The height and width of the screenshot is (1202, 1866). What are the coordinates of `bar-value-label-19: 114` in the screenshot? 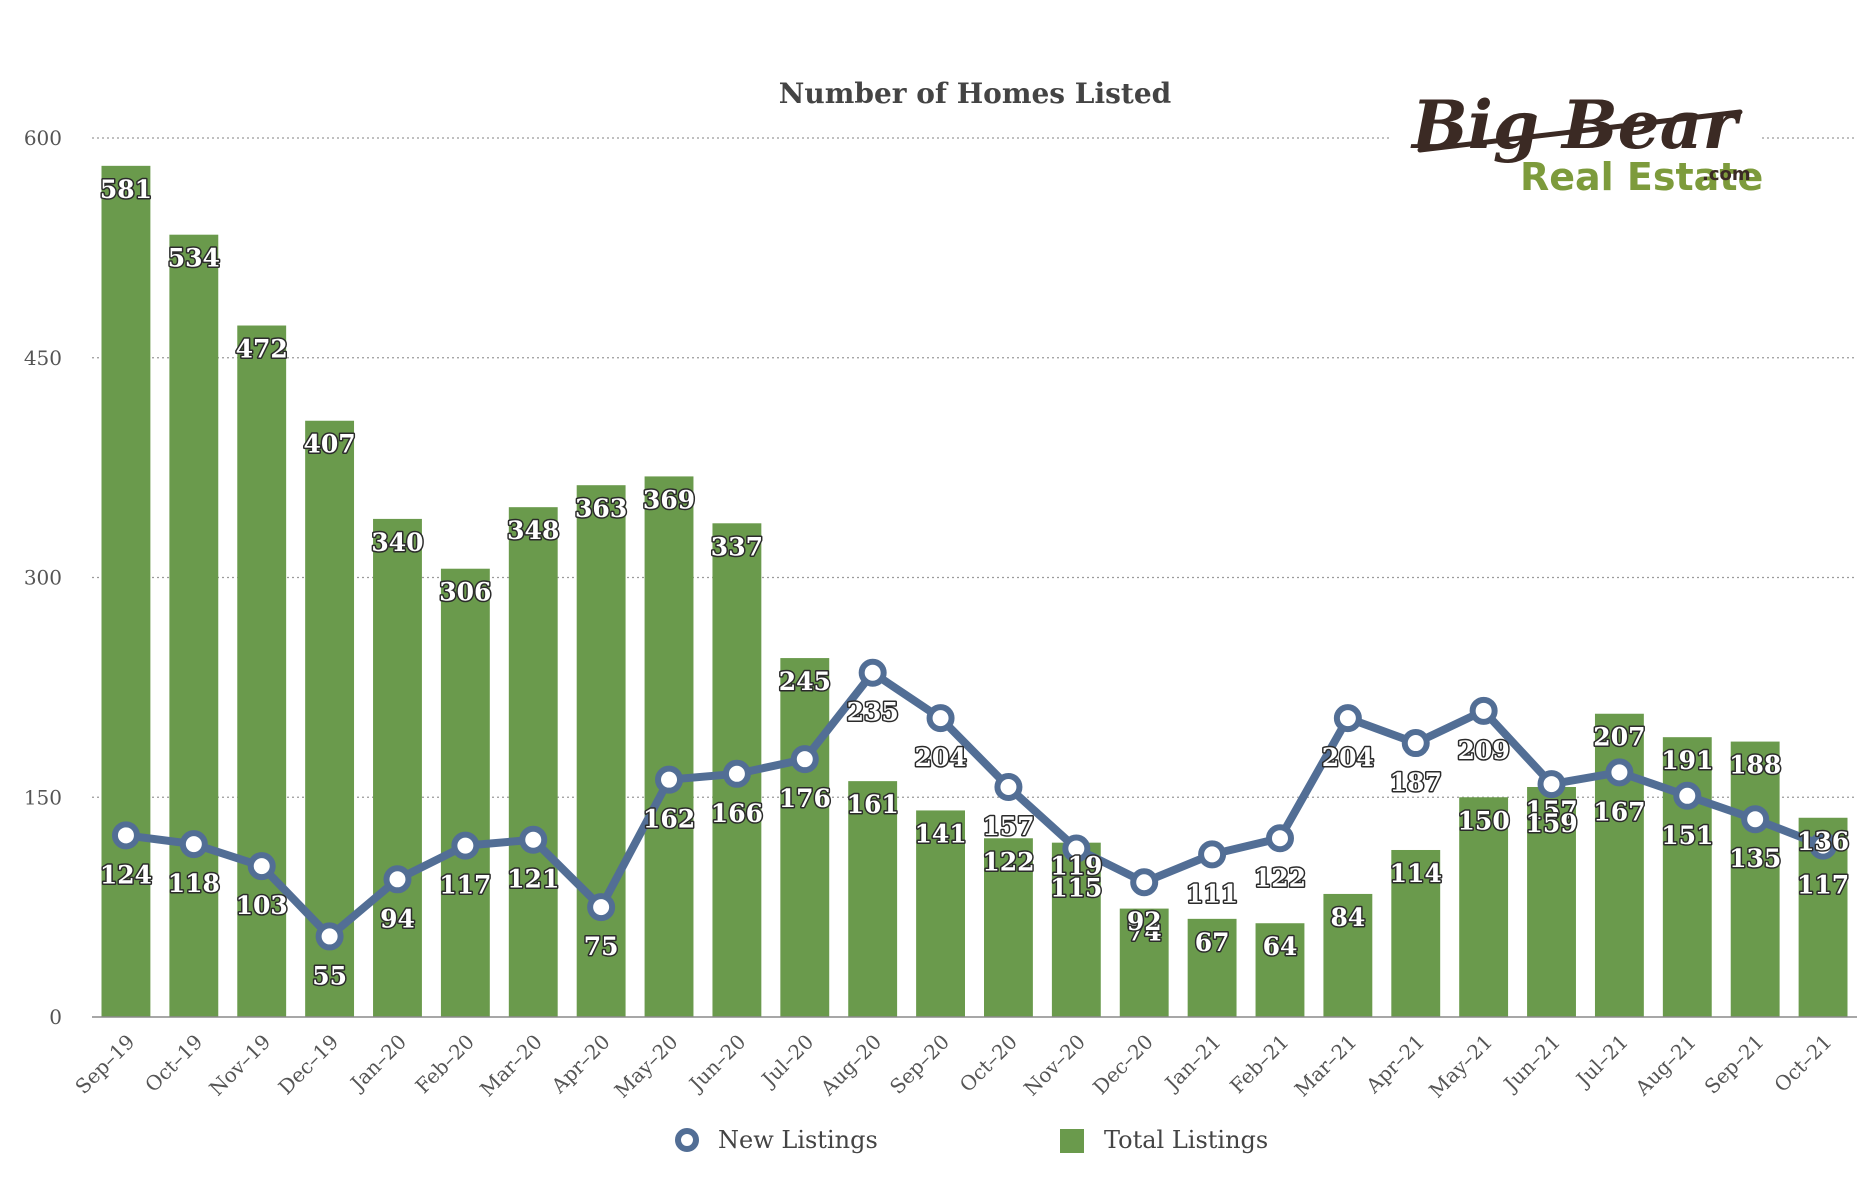 It's located at (1416, 873).